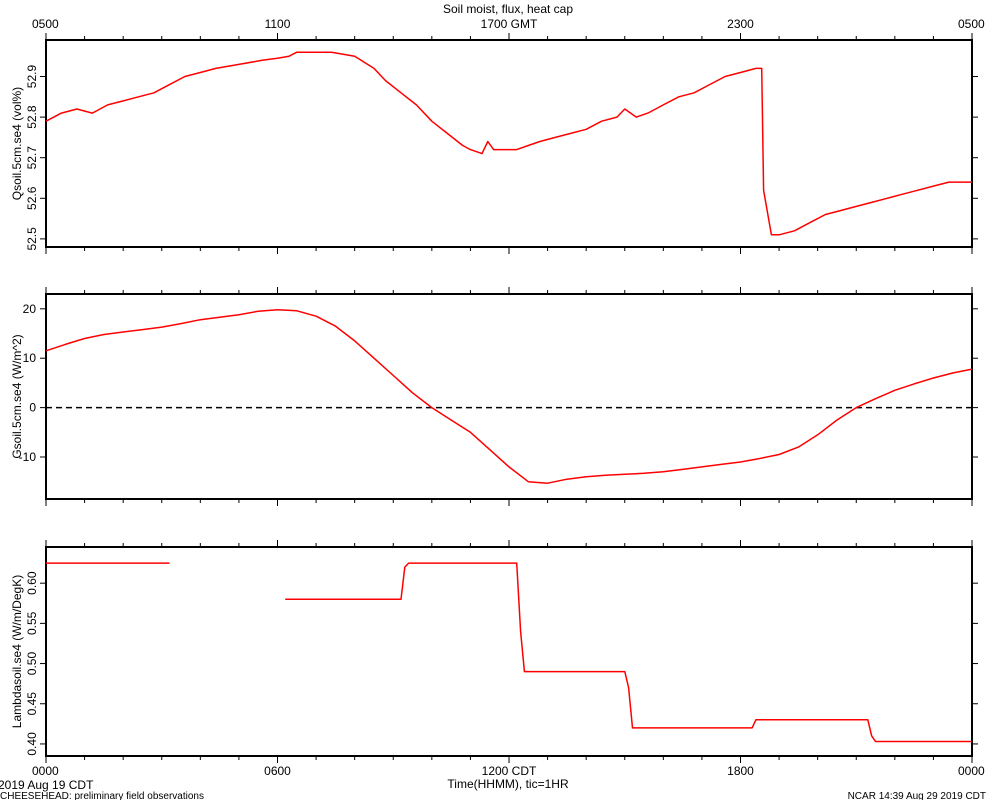 The image size is (1000, 800). I want to click on bottom-axis-tick-label: 1200 CDT, so click(509, 771).